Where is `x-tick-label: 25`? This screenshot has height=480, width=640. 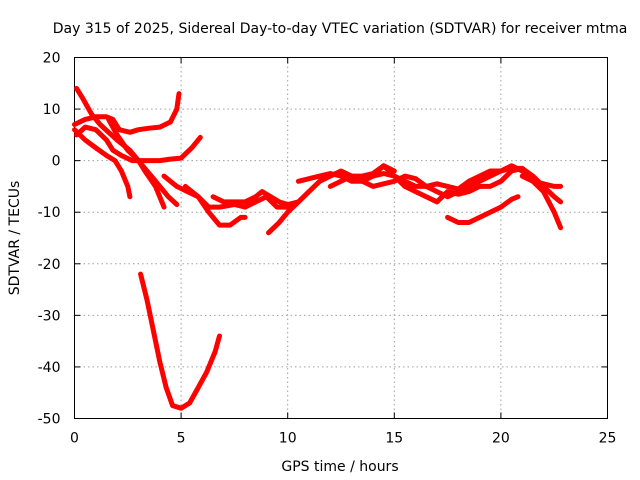
x-tick-label: 25 is located at coordinates (608, 439).